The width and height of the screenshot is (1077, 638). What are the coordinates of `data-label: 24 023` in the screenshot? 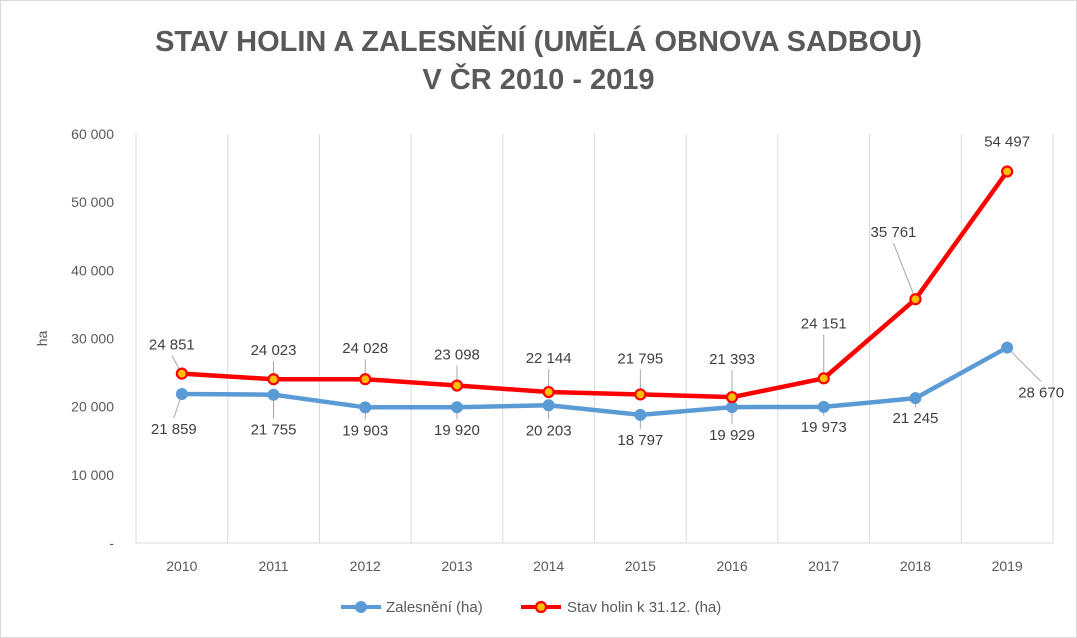 It's located at (274, 350).